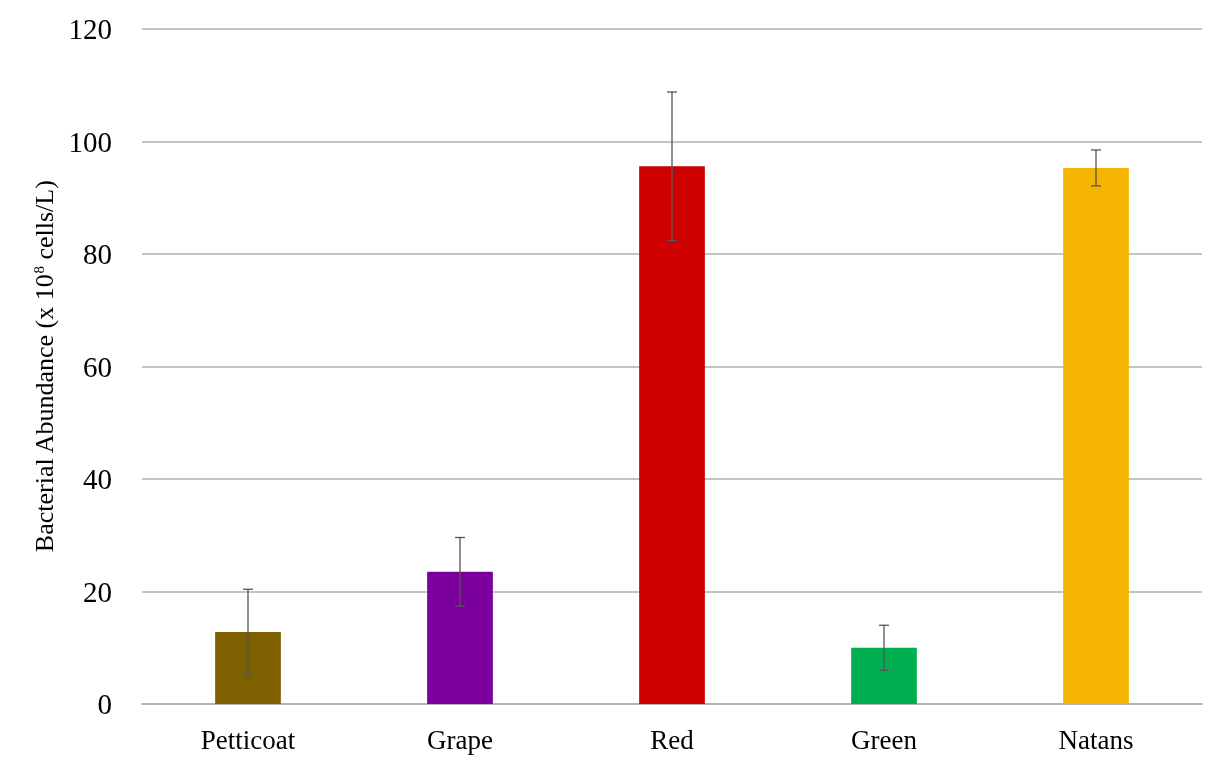  I want to click on y-tick-label: 60, so click(97, 366).